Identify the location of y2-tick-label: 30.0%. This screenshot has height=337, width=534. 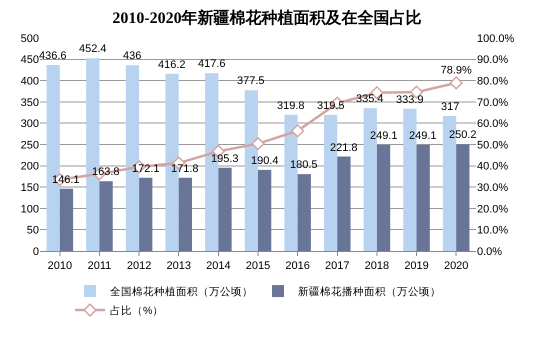
(492, 188).